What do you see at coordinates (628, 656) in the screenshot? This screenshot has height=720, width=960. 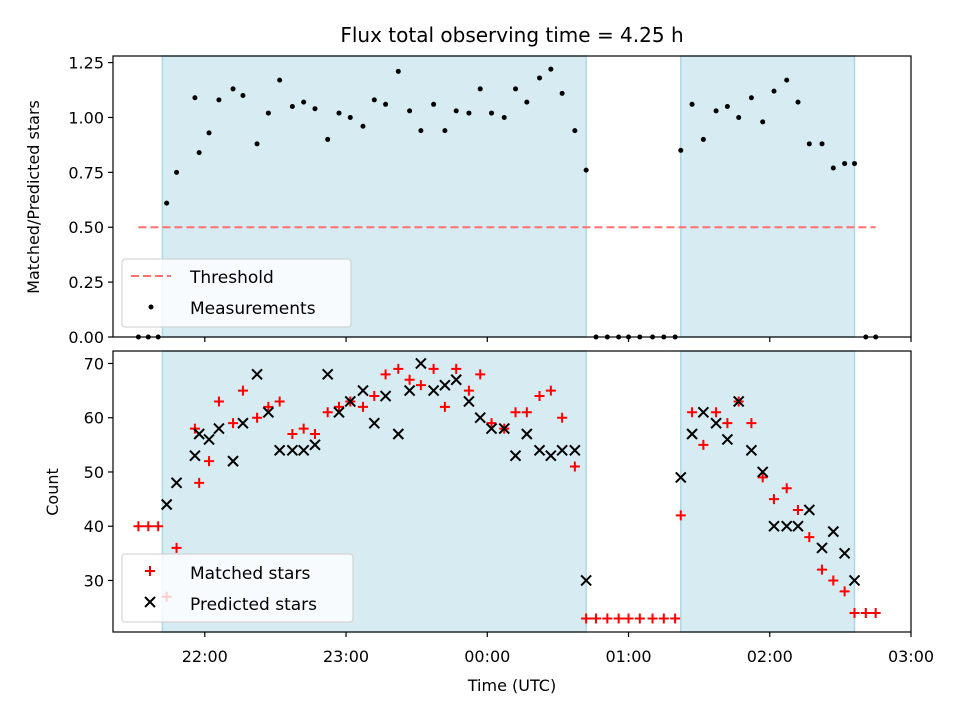 I see `x-tick-label: 01:00` at bounding box center [628, 656].